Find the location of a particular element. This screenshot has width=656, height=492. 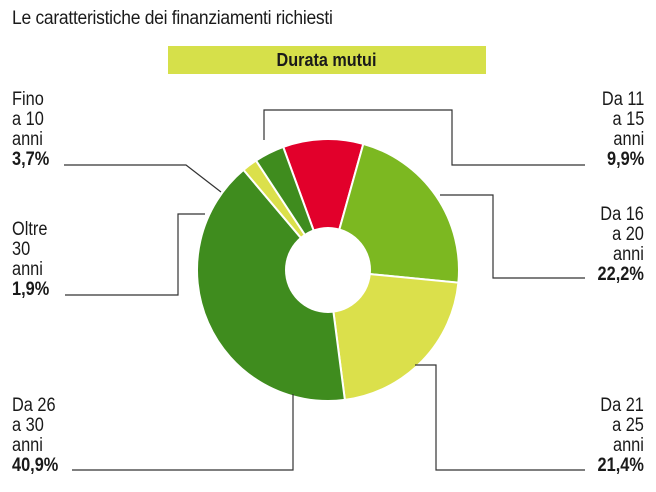

slice-label-da-16-a-20: Da 16 a 20 anni 22,2% is located at coordinates (620, 244).